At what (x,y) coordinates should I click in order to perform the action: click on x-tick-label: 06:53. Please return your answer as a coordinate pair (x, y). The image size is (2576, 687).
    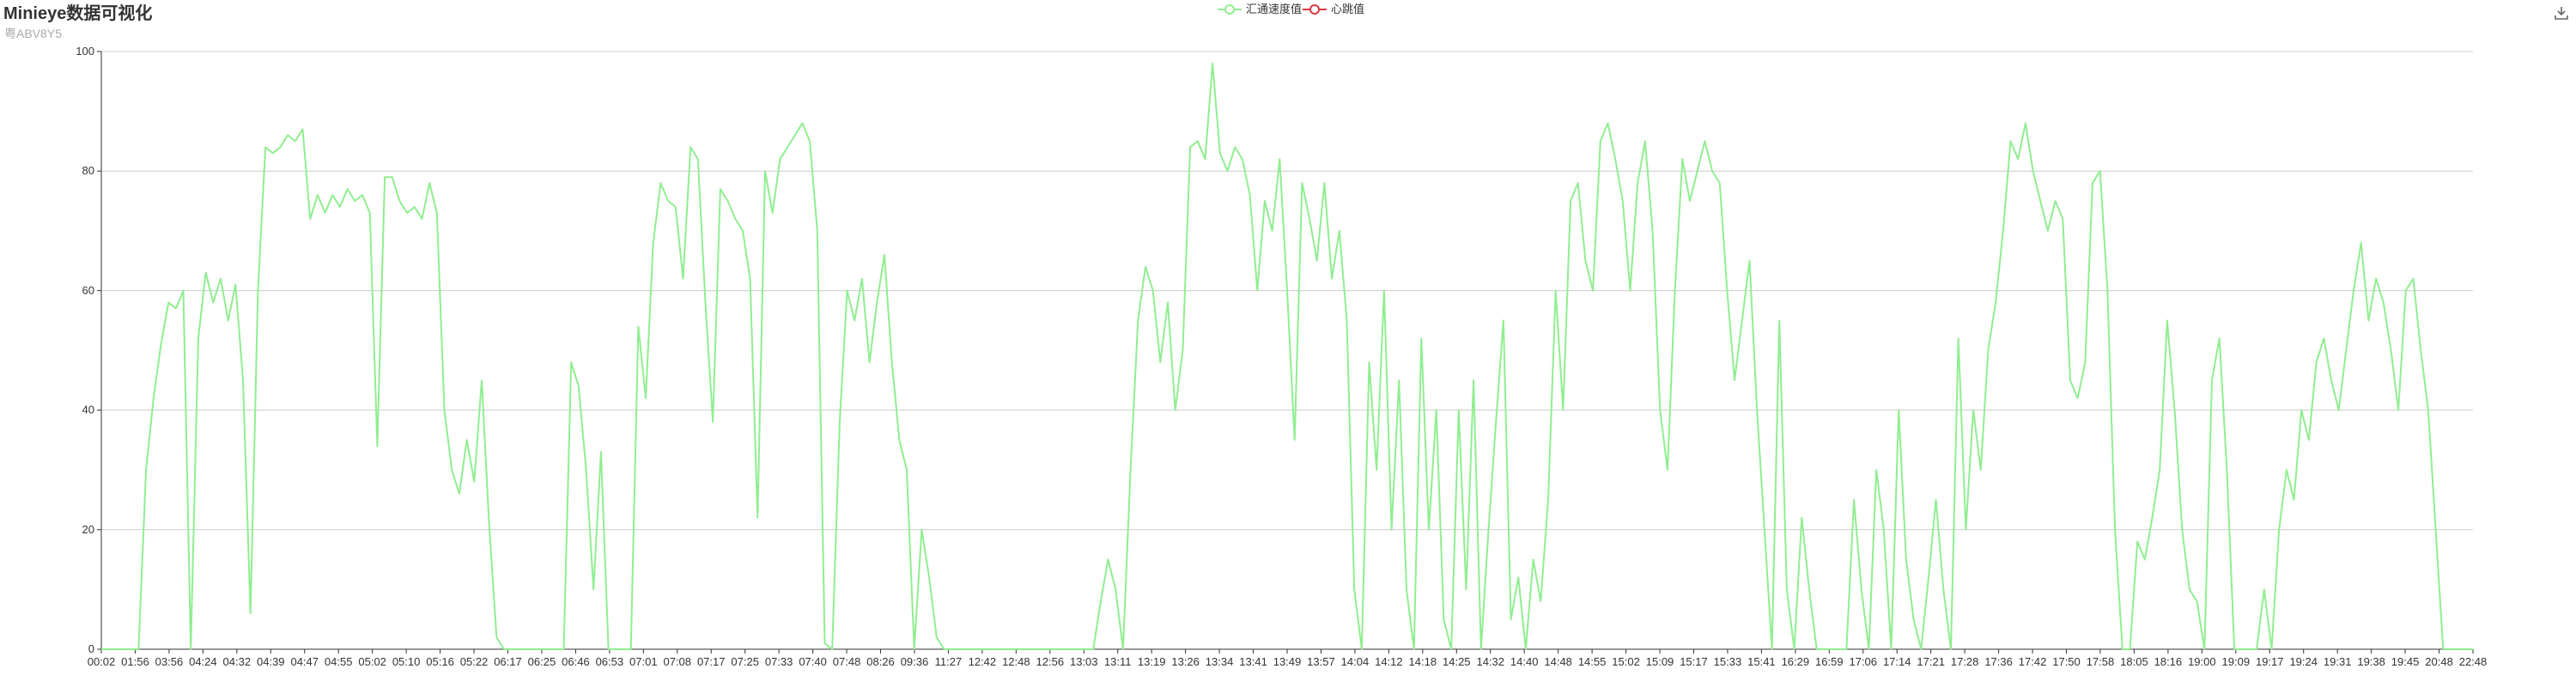
    Looking at the image, I should click on (610, 661).